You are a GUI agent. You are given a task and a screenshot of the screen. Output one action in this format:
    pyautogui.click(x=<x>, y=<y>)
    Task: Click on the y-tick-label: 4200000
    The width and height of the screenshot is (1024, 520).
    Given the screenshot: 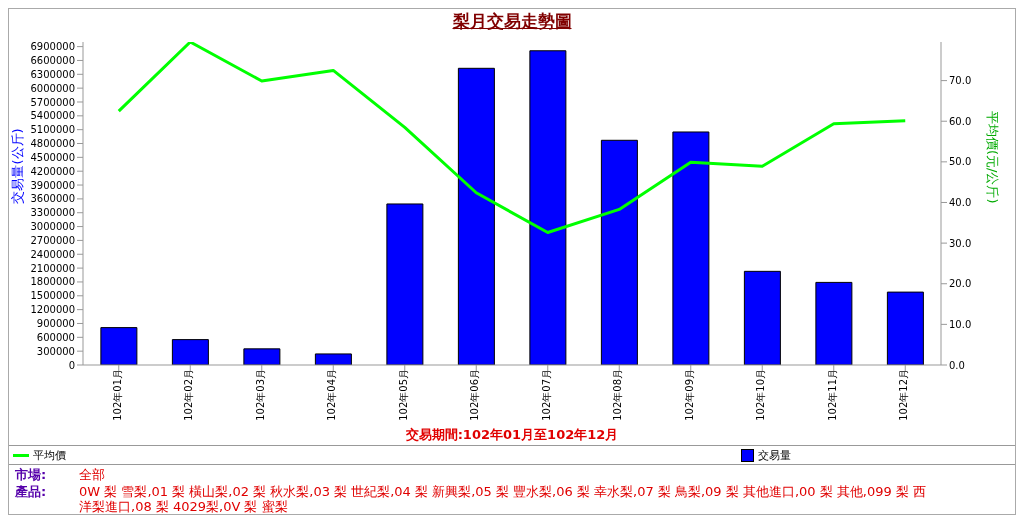 What is the action you would take?
    pyautogui.click(x=52, y=171)
    